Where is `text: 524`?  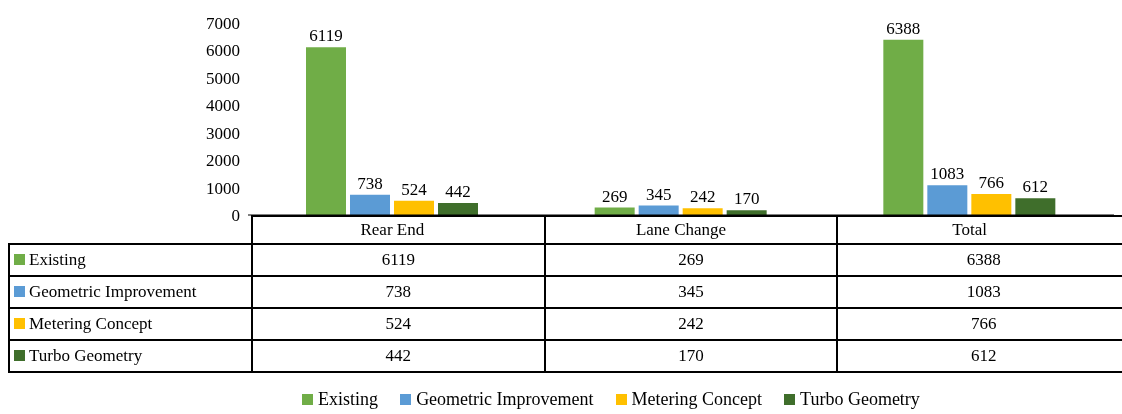 text: 524 is located at coordinates (398, 324).